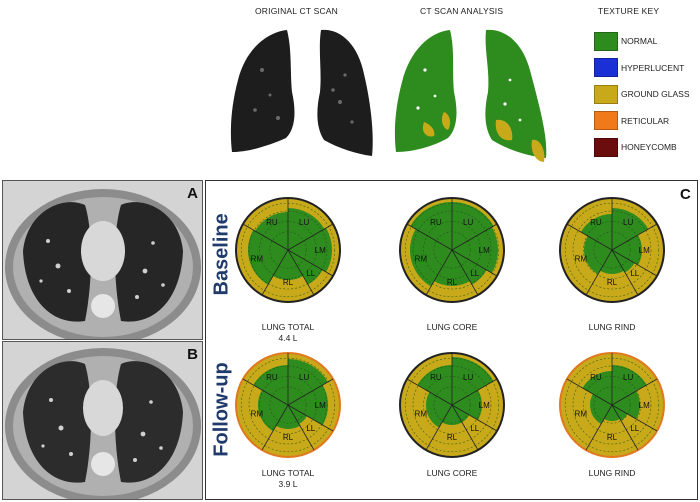  I want to click on caption-followup-total-volume: 3.9 L, so click(288, 484).